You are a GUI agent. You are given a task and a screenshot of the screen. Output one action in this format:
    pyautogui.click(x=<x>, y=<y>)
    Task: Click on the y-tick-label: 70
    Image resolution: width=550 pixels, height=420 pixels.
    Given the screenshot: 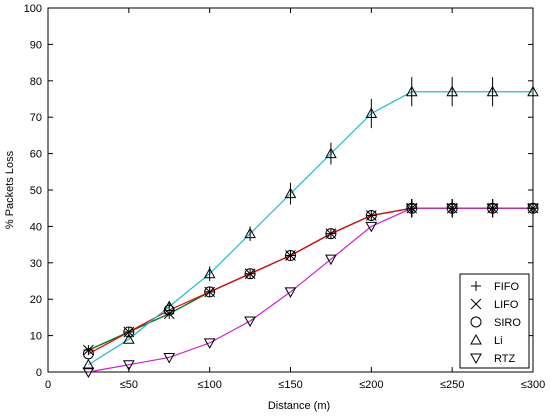 What is the action you would take?
    pyautogui.click(x=36, y=118)
    